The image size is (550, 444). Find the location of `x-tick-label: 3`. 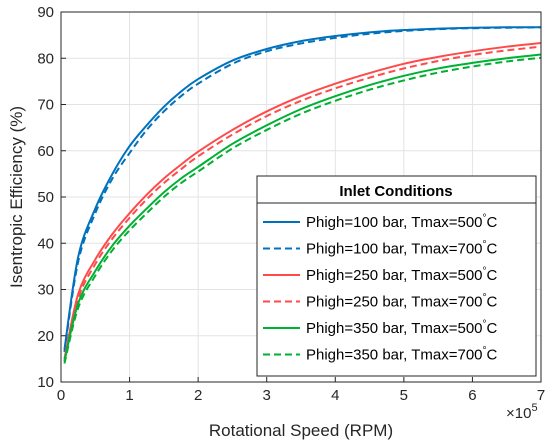

x-tick-label: 3 is located at coordinates (267, 395).